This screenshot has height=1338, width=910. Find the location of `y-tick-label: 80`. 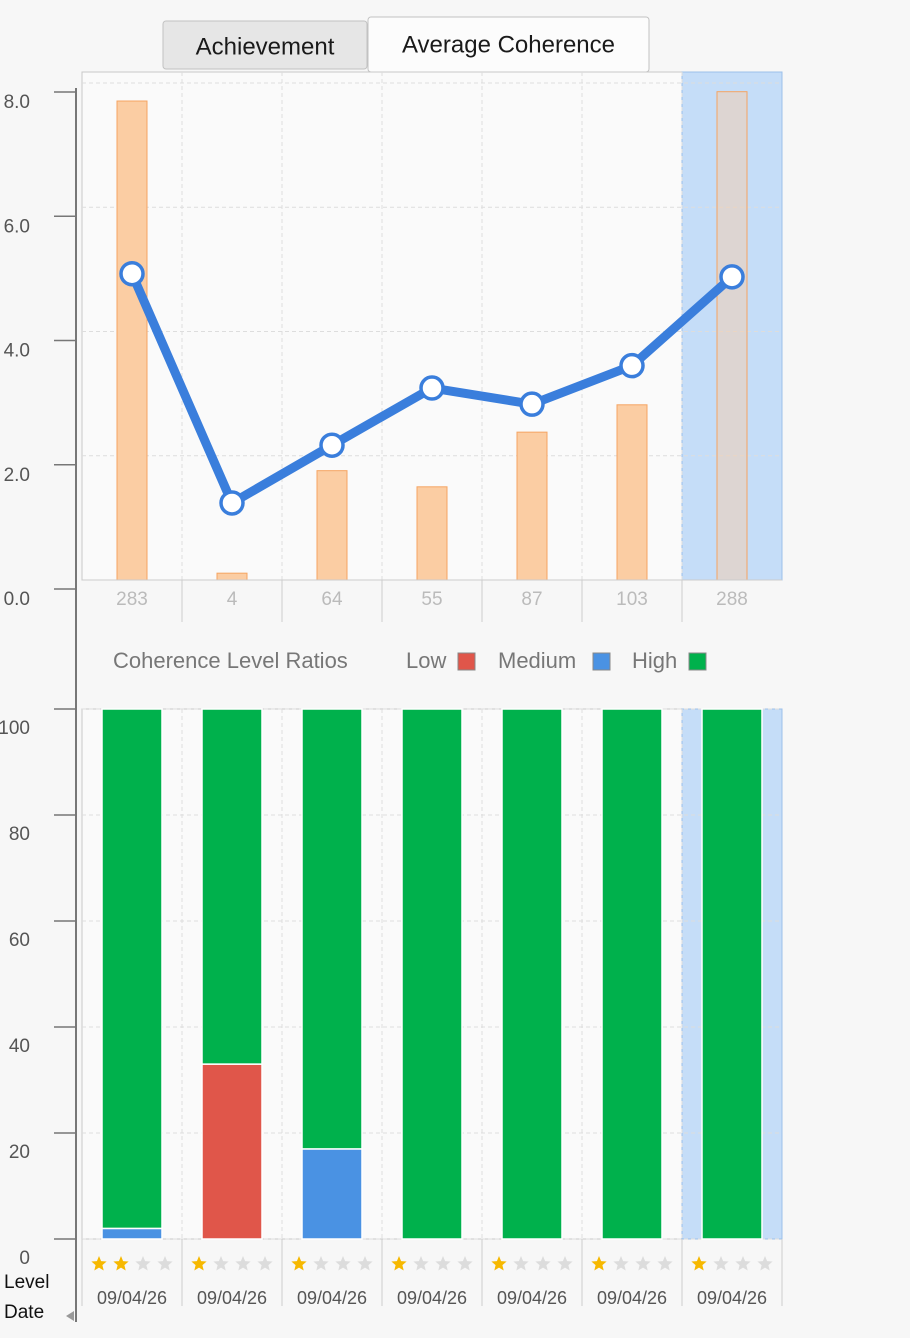

y-tick-label: 80 is located at coordinates (19, 834).